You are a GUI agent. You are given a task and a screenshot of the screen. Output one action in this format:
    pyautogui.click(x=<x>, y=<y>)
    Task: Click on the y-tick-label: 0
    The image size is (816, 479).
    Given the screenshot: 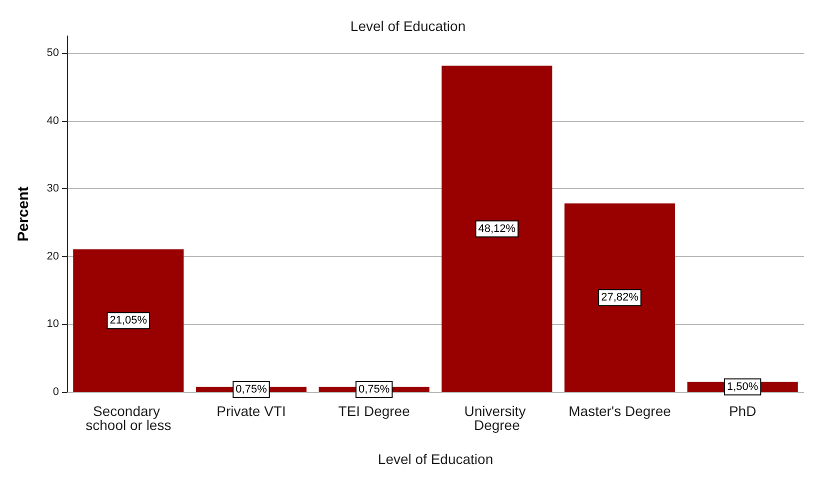 What is the action you would take?
    pyautogui.click(x=55, y=392)
    